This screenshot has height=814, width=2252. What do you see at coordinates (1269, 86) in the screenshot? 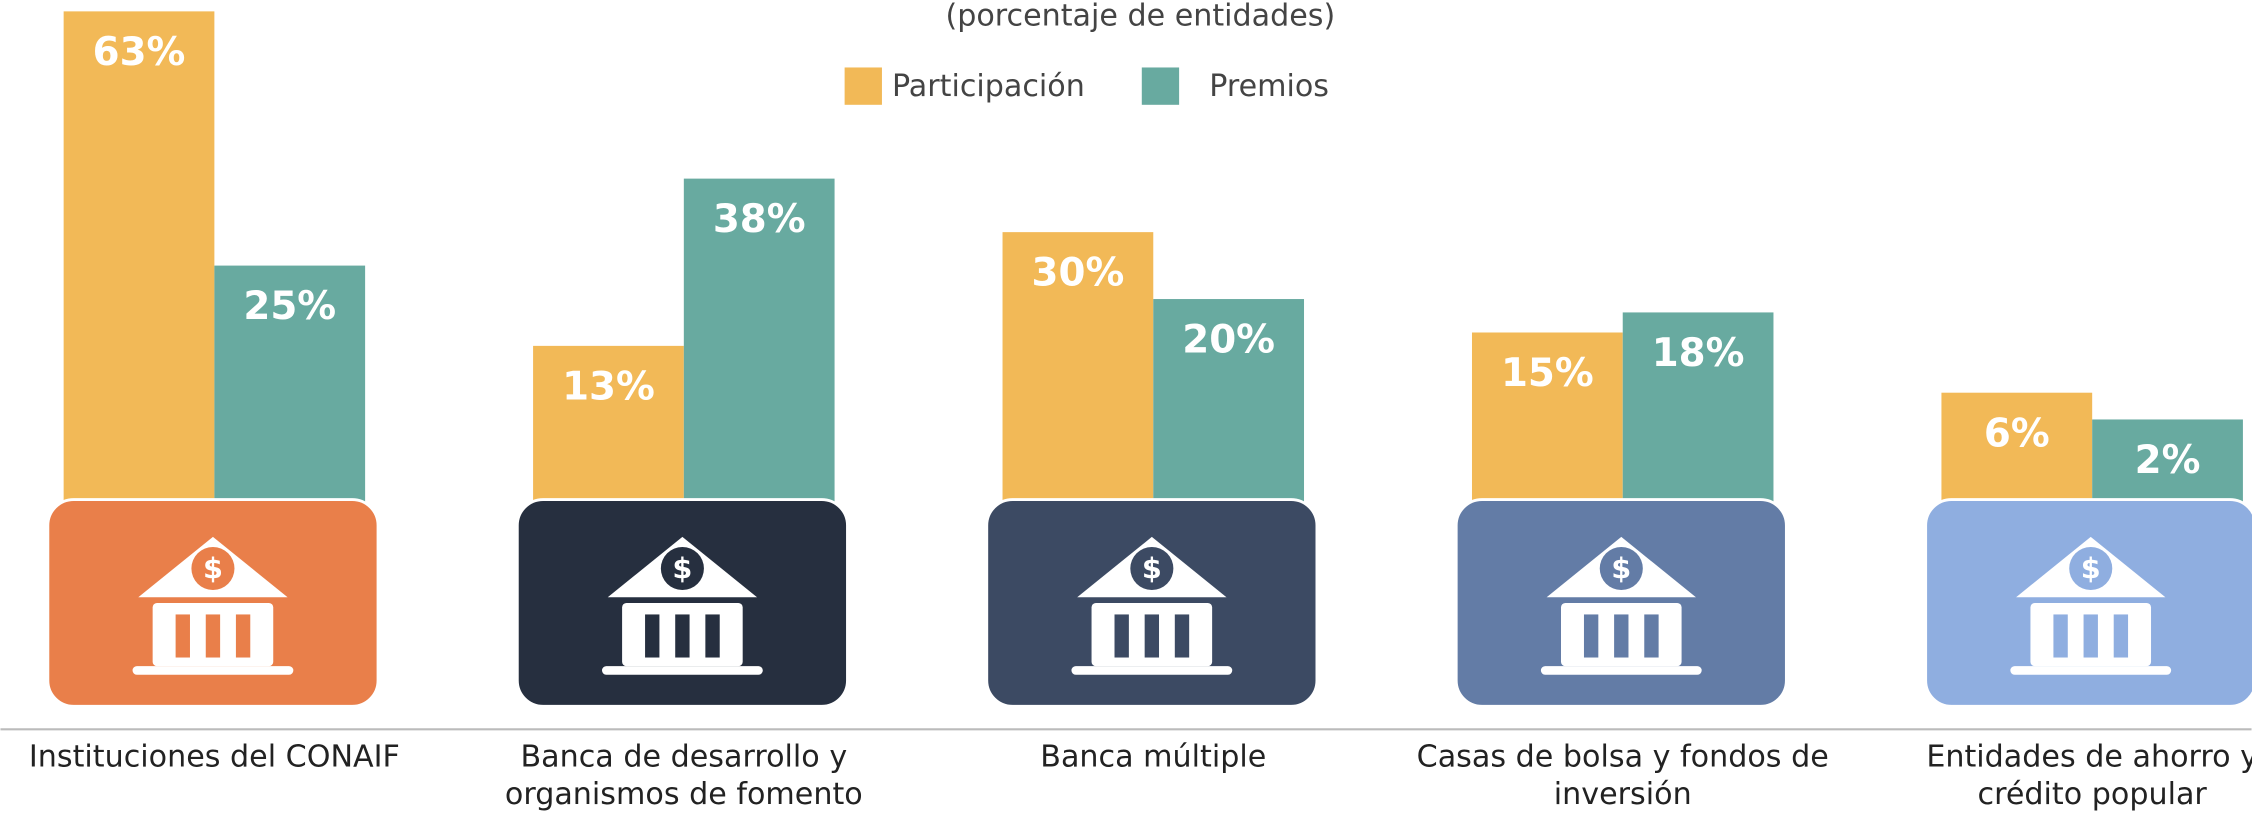
I see `legend-label: Premios` at bounding box center [1269, 86].